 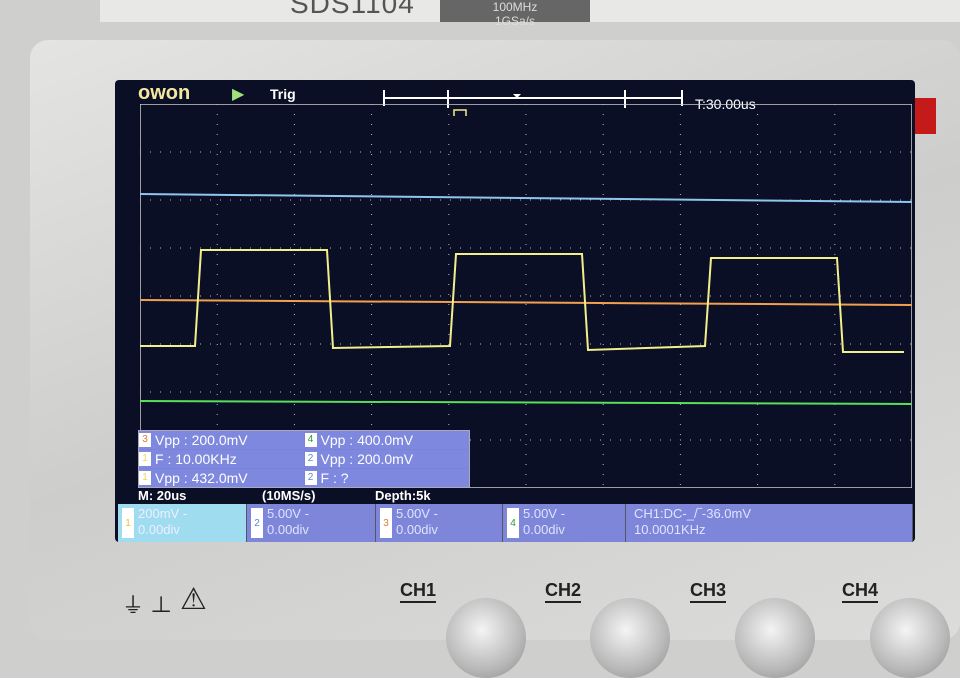 What do you see at coordinates (164, 93) in the screenshot?
I see `brand-logo: owon` at bounding box center [164, 93].